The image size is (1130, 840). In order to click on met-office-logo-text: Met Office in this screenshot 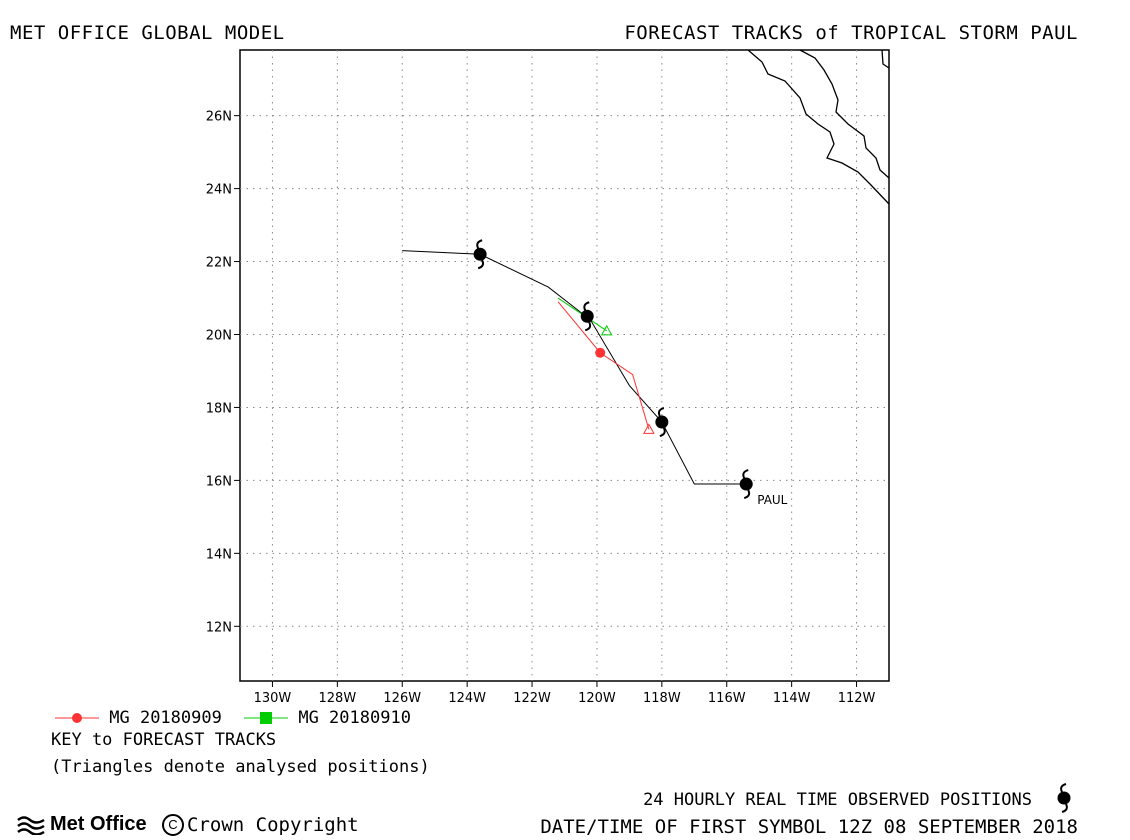, I will do `click(98, 824)`.